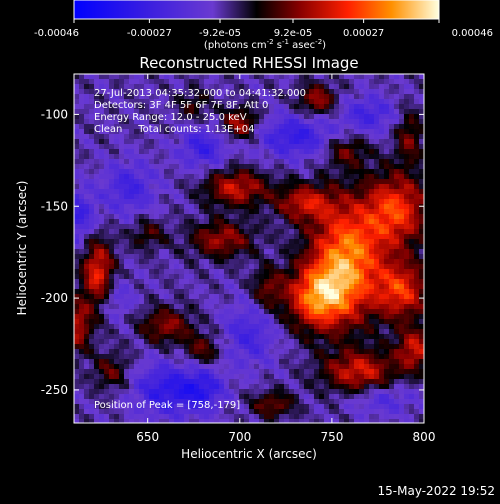 This screenshot has width=500, height=504. What do you see at coordinates (174, 129) in the screenshot?
I see `annotation-clean-counts: Clean Total counts: 1.13E+04` at bounding box center [174, 129].